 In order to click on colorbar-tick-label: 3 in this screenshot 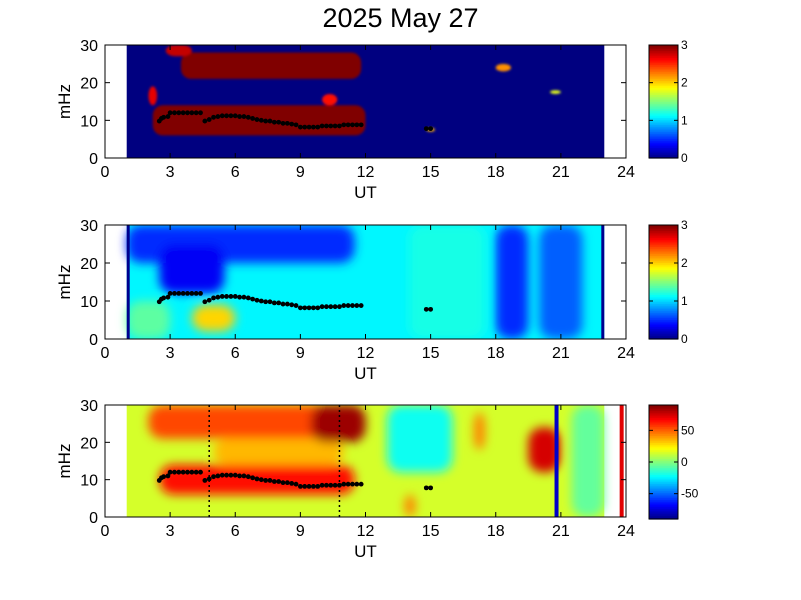, I will do `click(684, 45)`.